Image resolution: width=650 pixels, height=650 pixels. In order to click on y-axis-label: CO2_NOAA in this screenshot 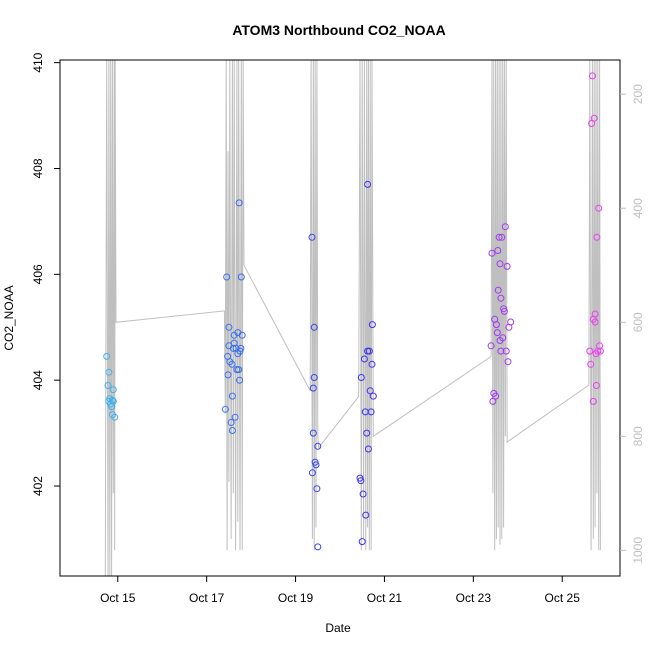, I will do `click(9, 317)`.